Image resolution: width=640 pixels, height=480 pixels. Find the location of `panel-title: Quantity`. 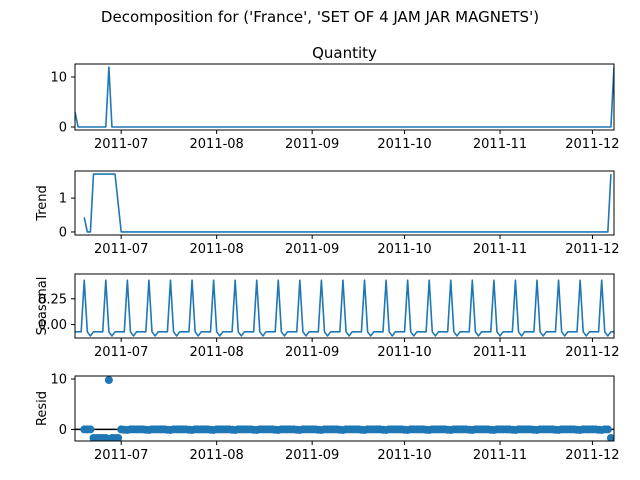

panel-title: Quantity is located at coordinates (344, 53).